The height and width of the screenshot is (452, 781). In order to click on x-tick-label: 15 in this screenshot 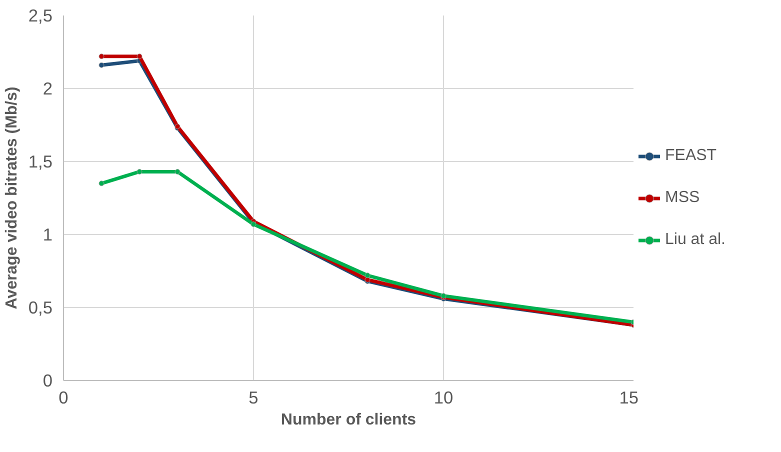, I will do `click(629, 398)`.